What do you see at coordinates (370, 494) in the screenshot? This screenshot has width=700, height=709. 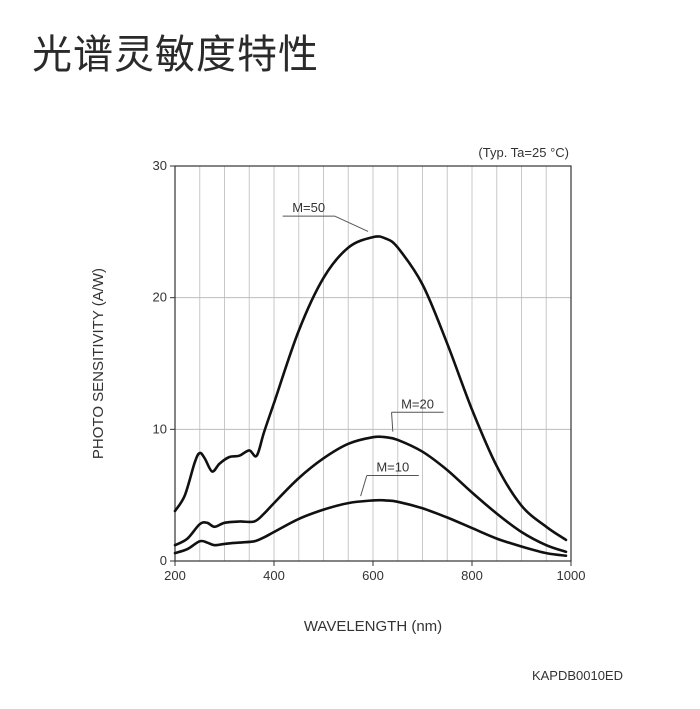 I see `series-line-m20` at bounding box center [370, 494].